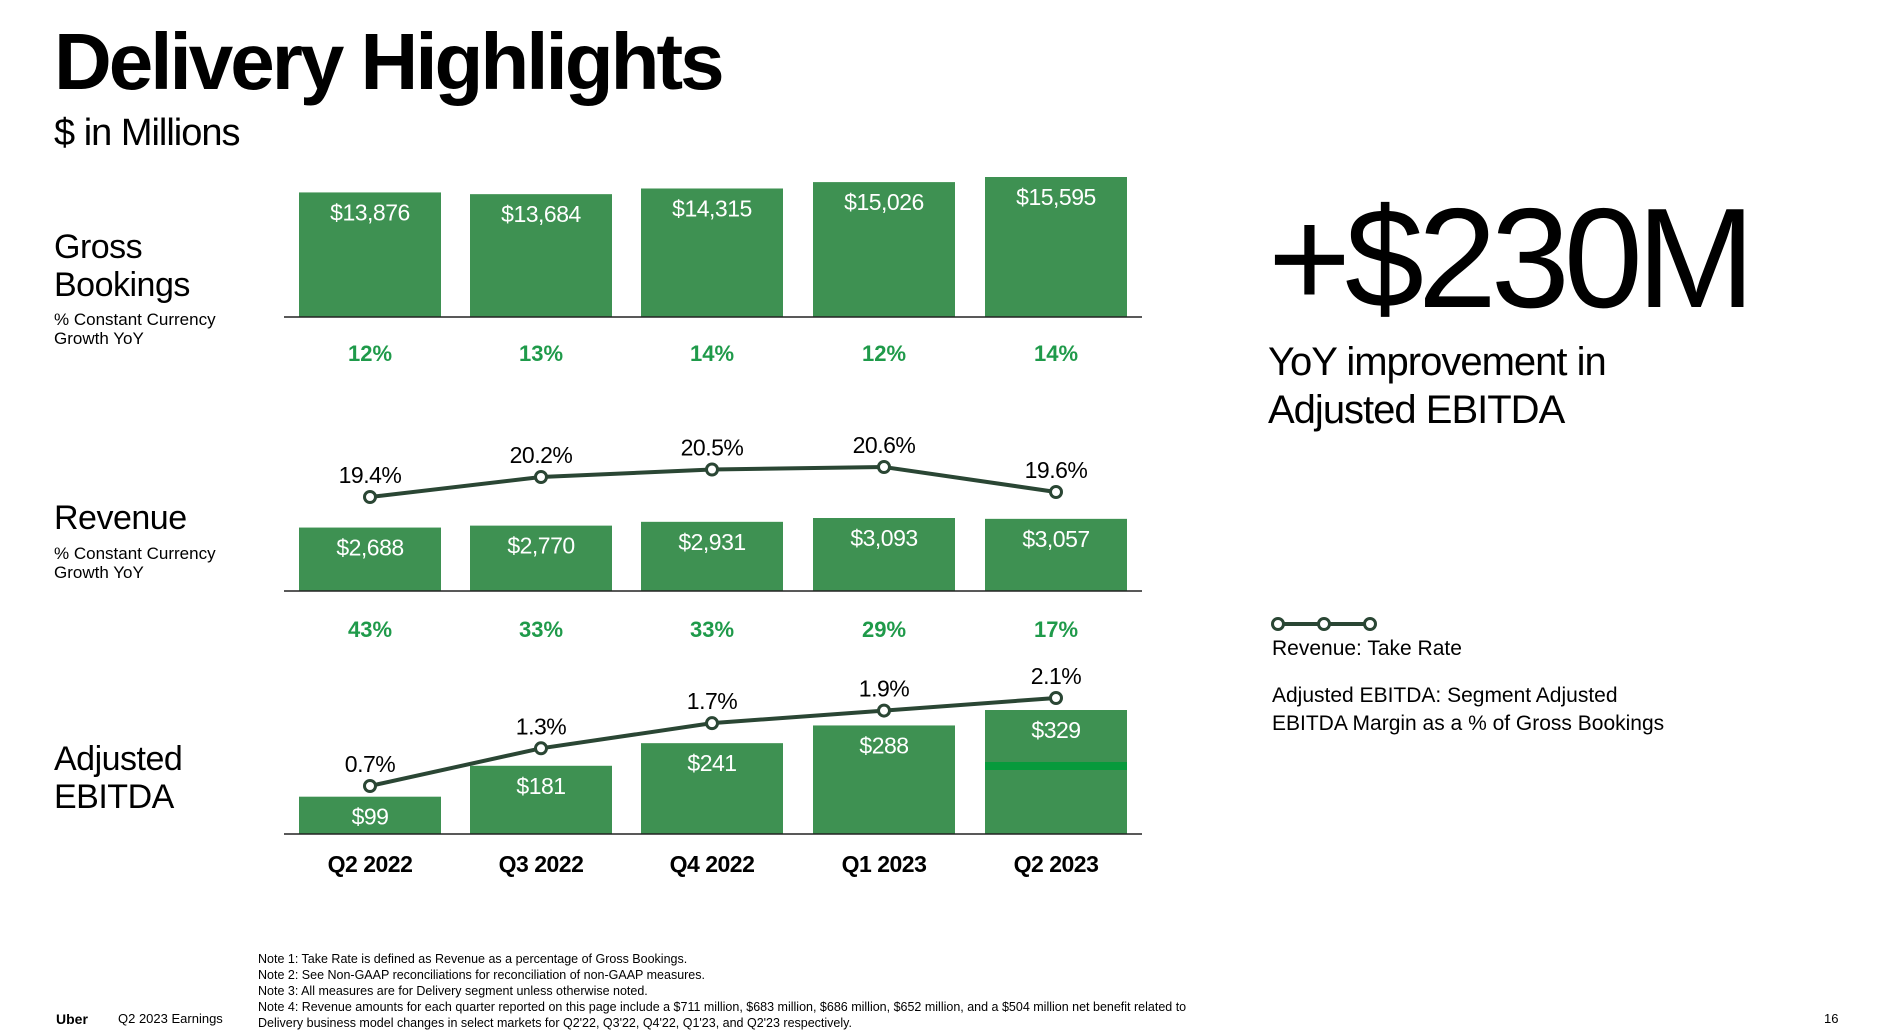 The image size is (1890, 1034). Describe the element at coordinates (712, 353) in the screenshot. I see `gross-bookings-growth-label-2: 14%` at that location.